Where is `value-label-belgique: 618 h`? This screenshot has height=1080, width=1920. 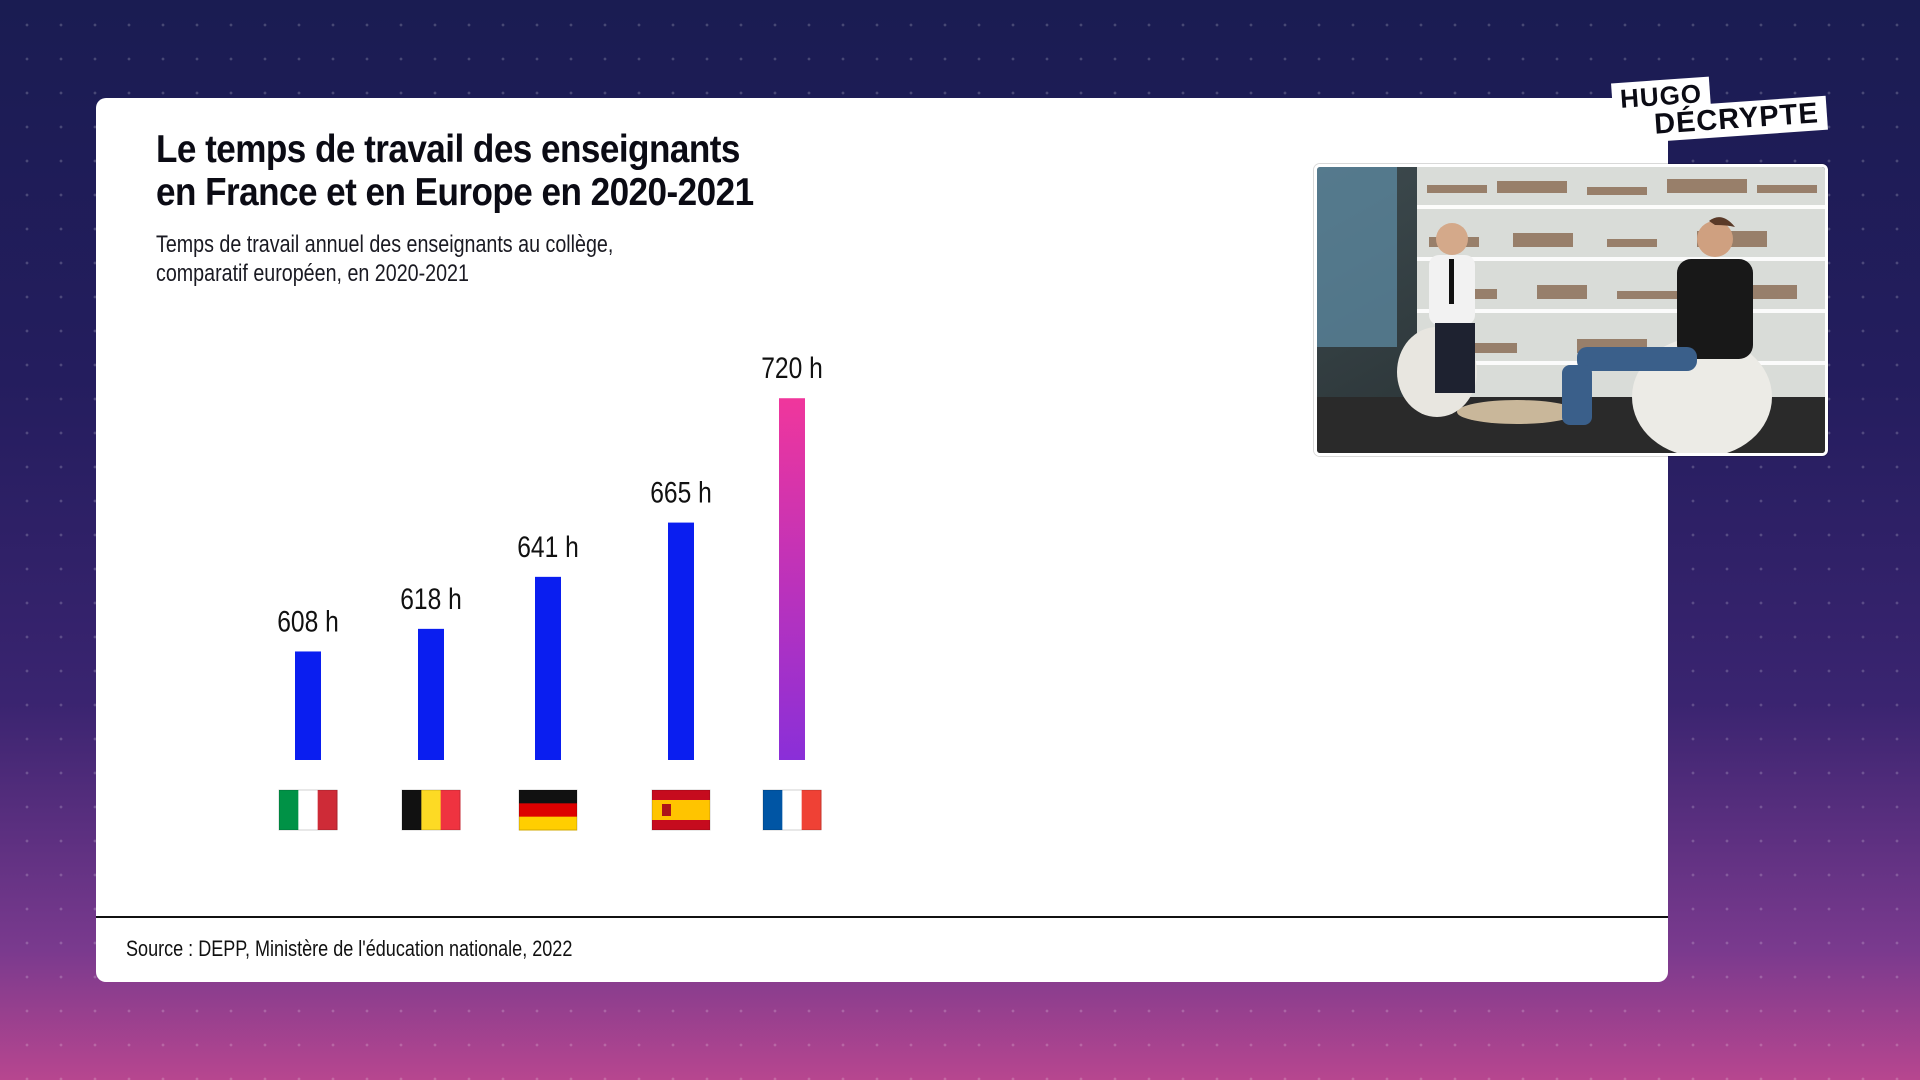
value-label-belgique: 618 h is located at coordinates (431, 599).